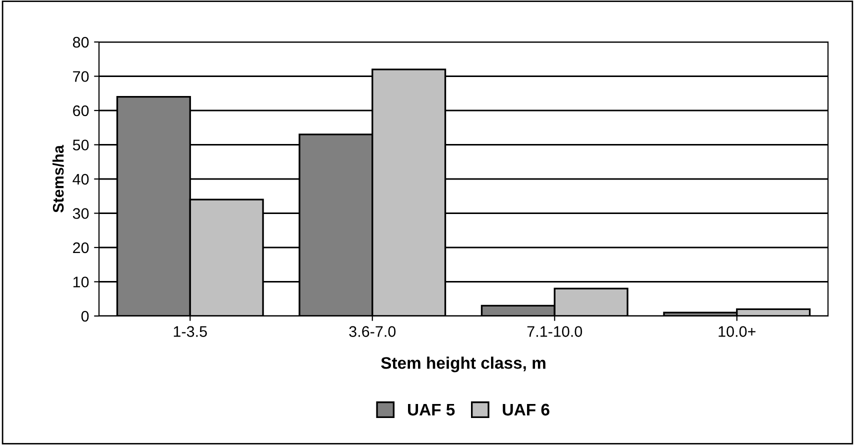  I want to click on y-tick-label: 20, so click(81, 248).